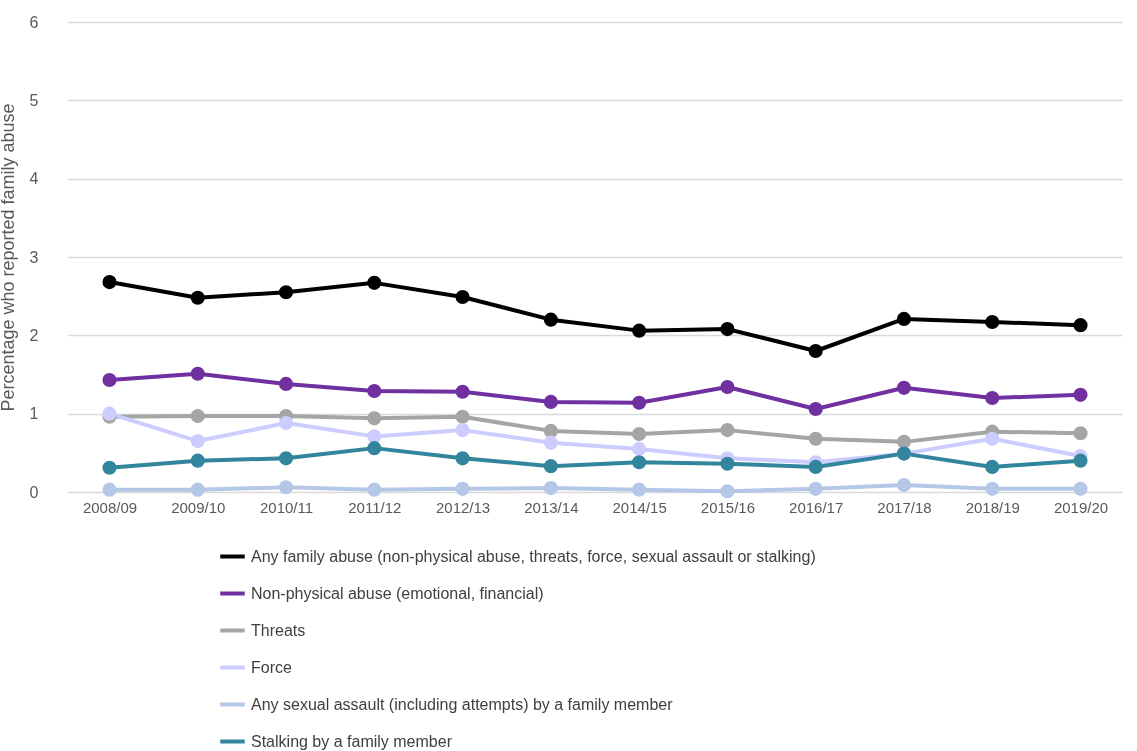 The width and height of the screenshot is (1137, 751). I want to click on x-tick-label: 2017/18, so click(904, 507).